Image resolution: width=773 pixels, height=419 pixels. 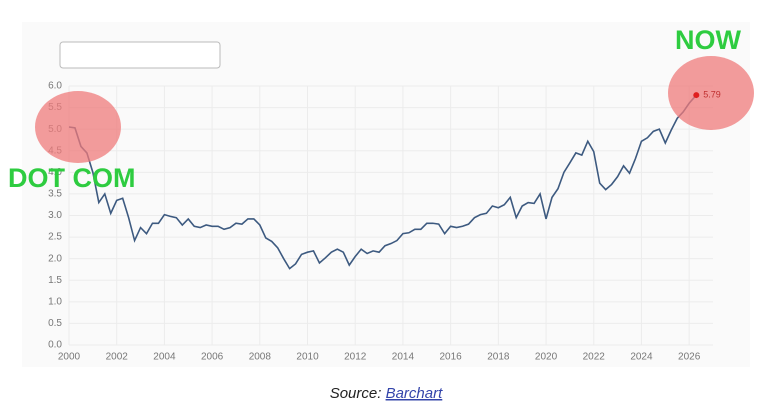 What do you see at coordinates (55, 280) in the screenshot?
I see `y-tick-label: 1.5` at bounding box center [55, 280].